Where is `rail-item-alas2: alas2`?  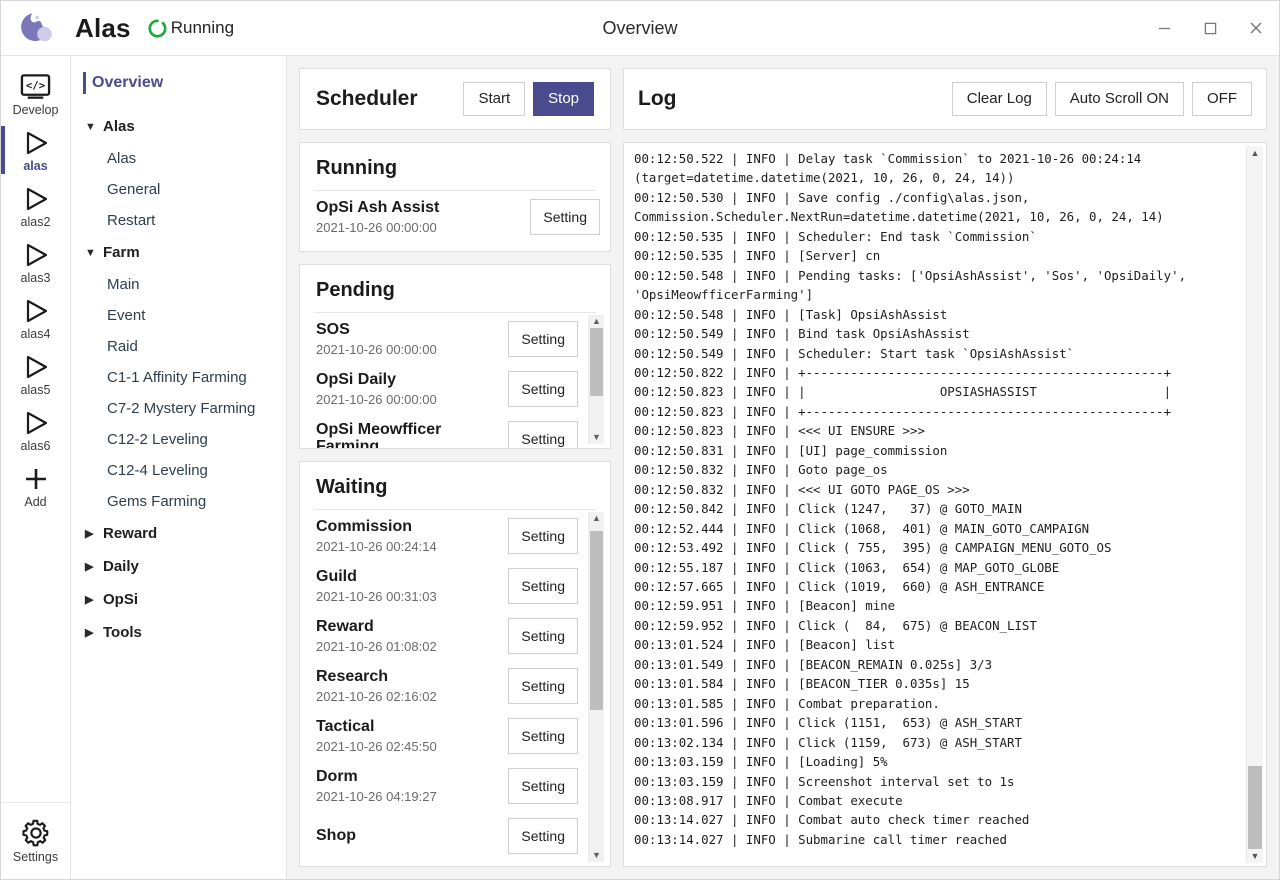
rail-item-alas2: alas2 is located at coordinates (36, 206).